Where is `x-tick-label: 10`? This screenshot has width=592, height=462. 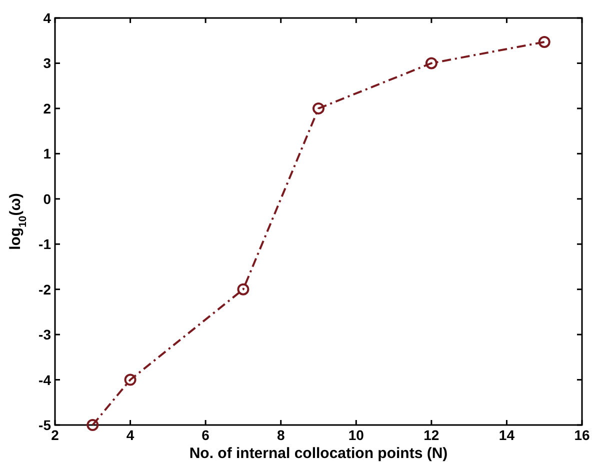 x-tick-label: 10 is located at coordinates (356, 435).